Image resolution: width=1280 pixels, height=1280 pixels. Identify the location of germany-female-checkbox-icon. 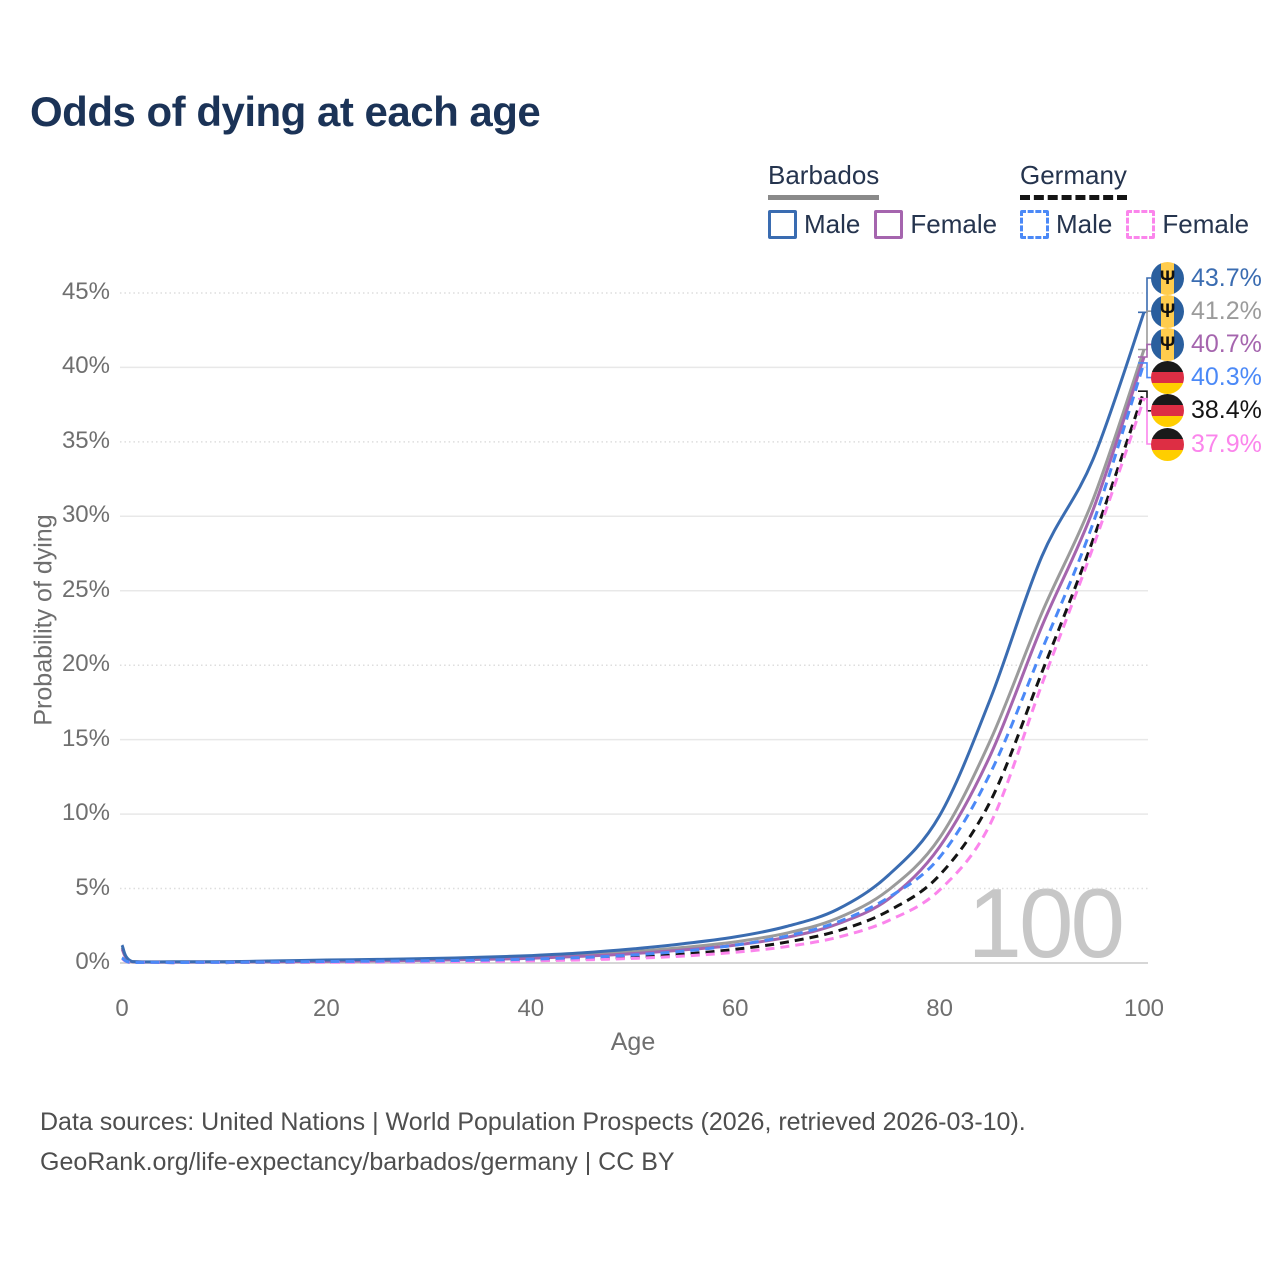
(1141, 224).